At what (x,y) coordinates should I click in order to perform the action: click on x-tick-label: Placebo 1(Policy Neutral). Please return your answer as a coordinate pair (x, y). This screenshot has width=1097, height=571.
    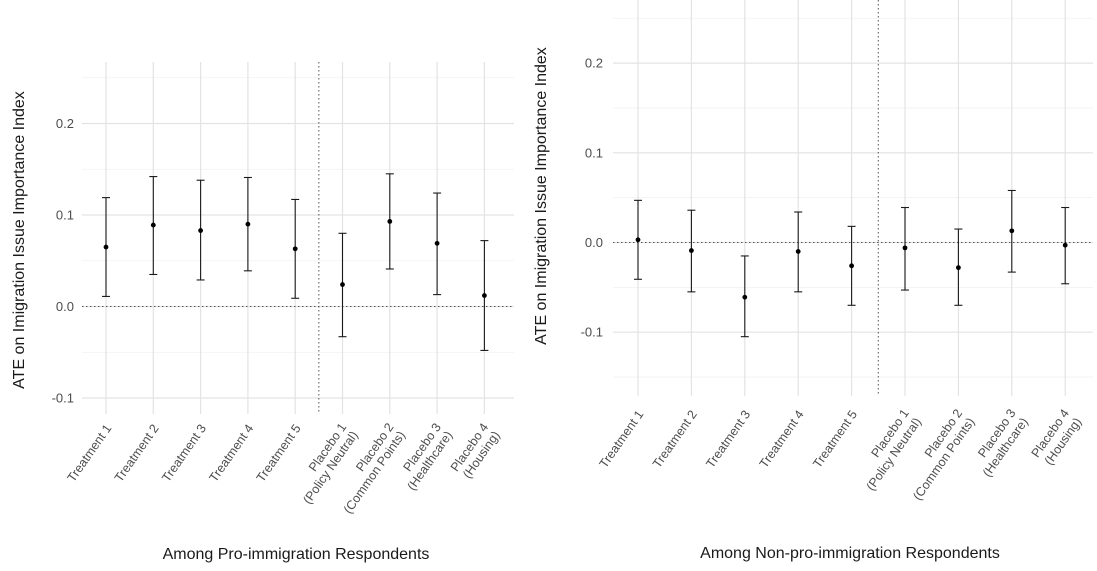
    Looking at the image, I should click on (887, 450).